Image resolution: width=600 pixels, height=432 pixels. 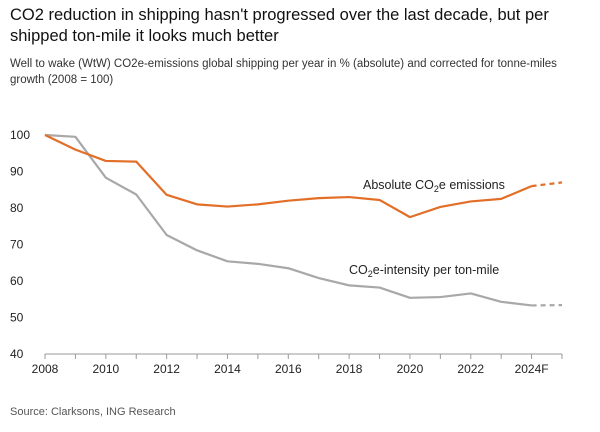 I want to click on series-label-absolute: Absolute CO2e emissions, so click(x=434, y=186).